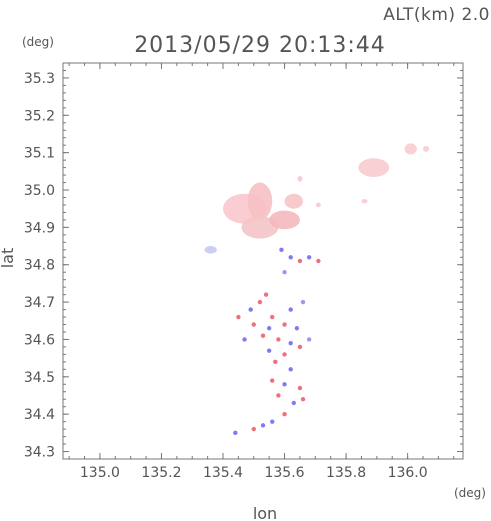 The width and height of the screenshot is (491, 521). I want to click on y-tick-label-2: 34.5, so click(39, 378).